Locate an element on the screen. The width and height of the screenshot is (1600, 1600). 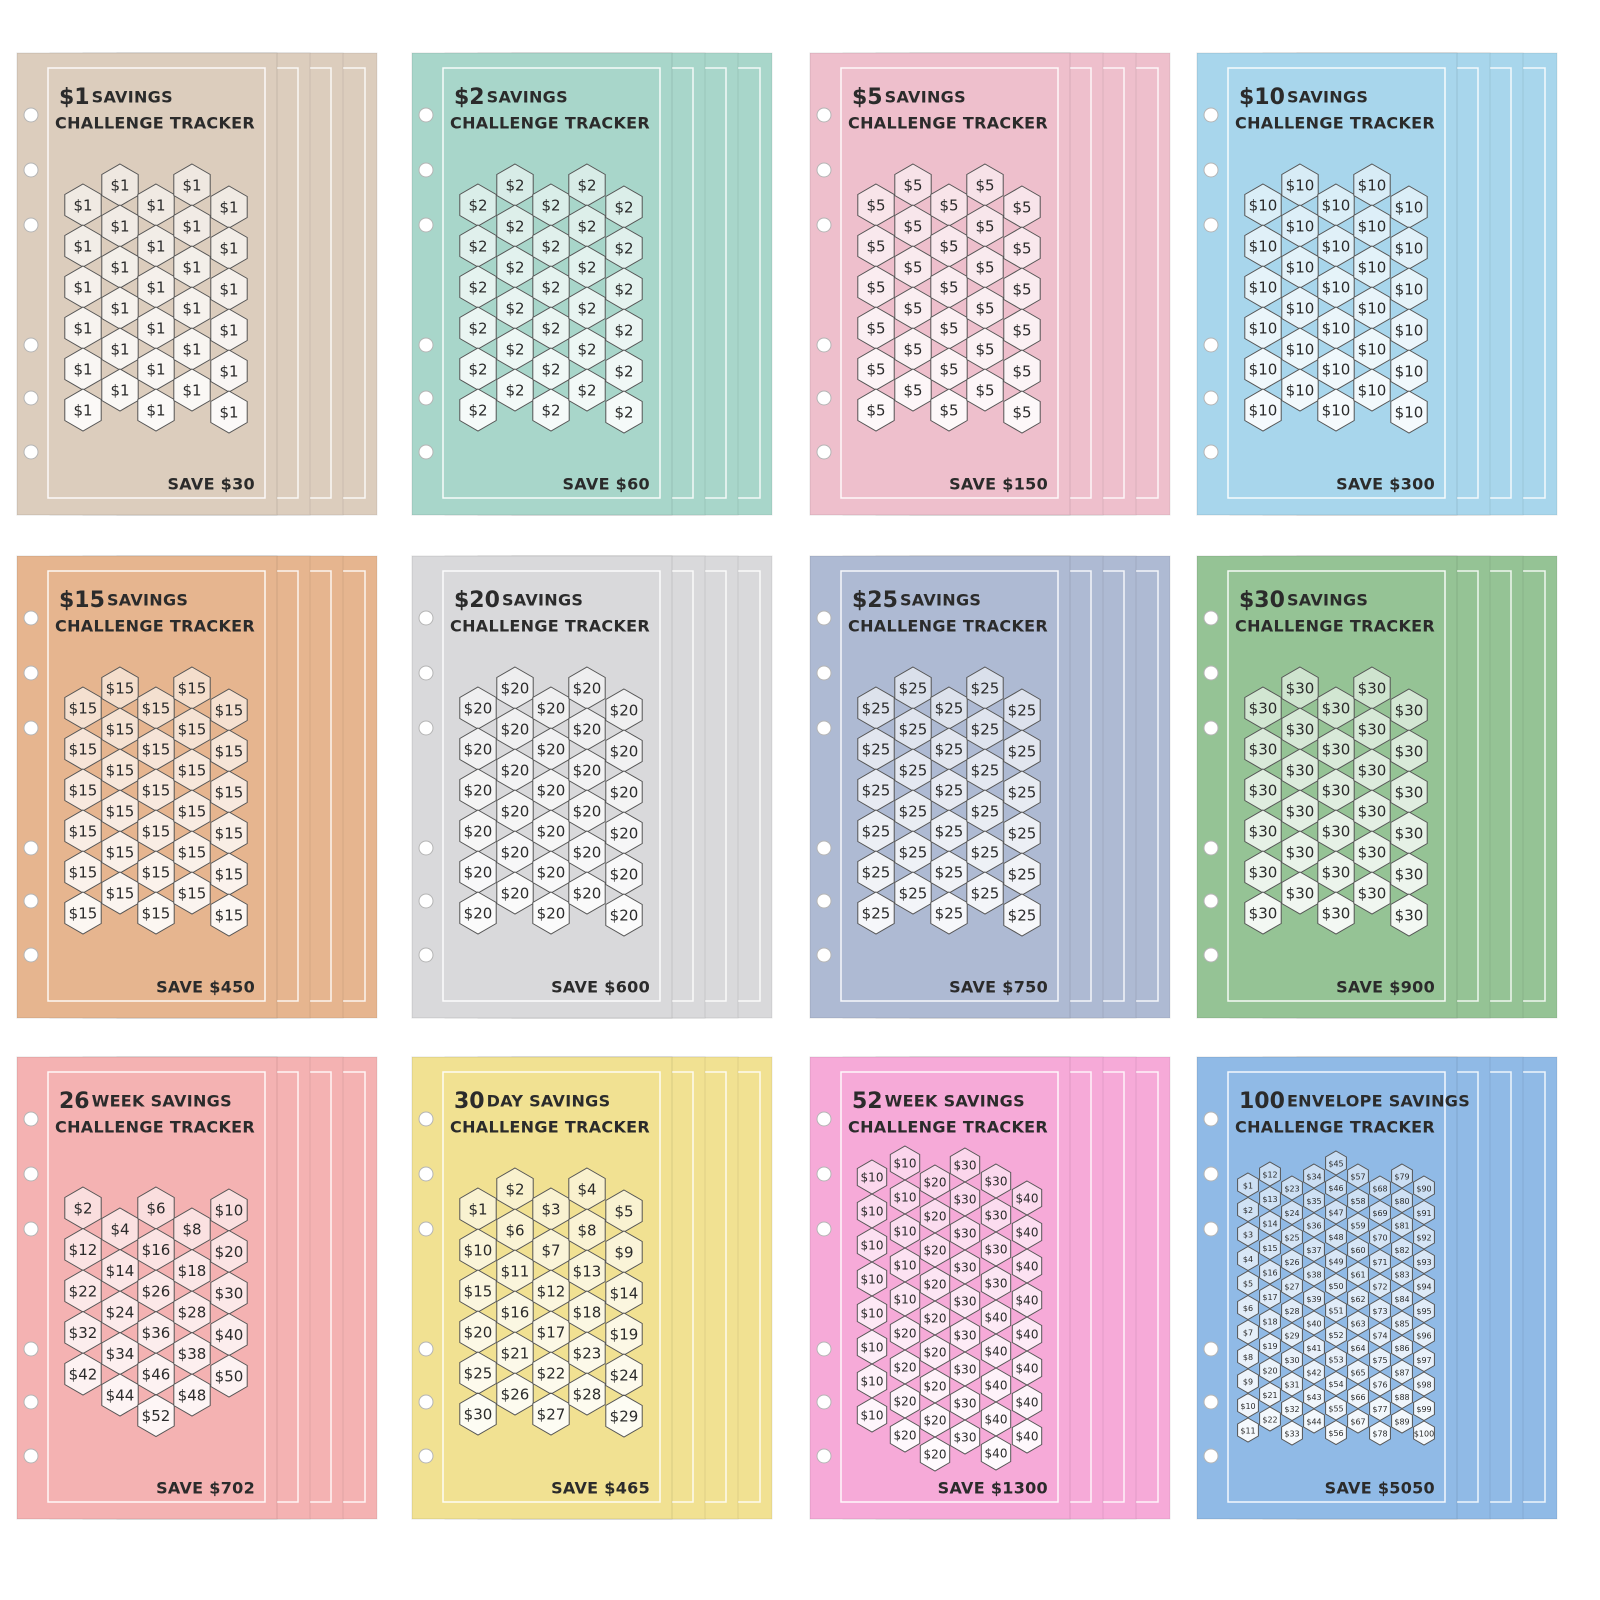
hex-label: $44 is located at coordinates (120, 1396).